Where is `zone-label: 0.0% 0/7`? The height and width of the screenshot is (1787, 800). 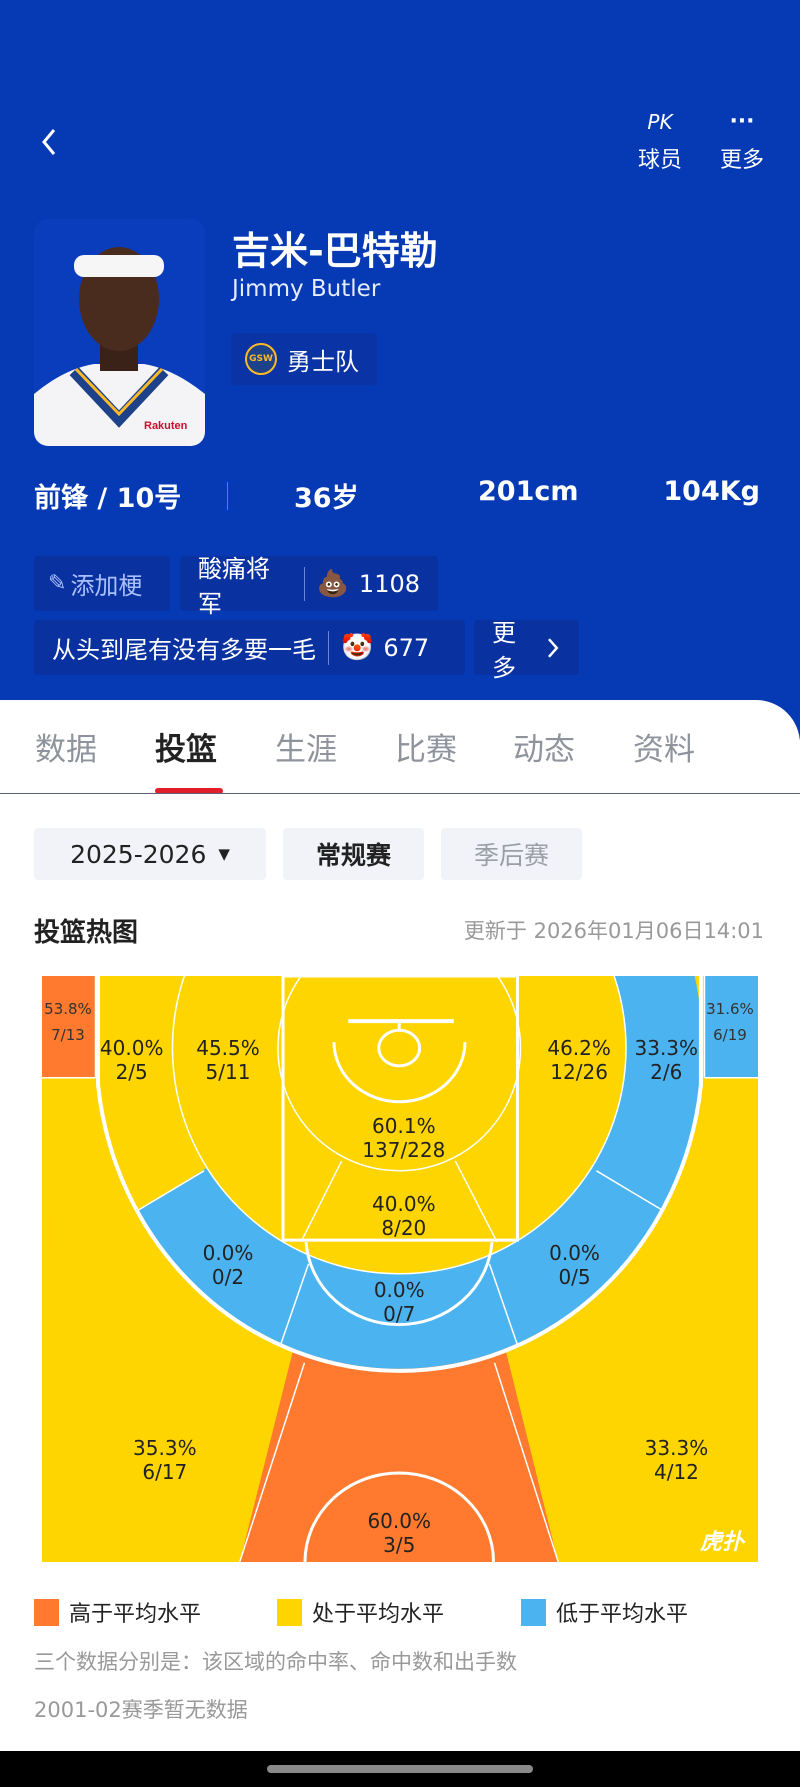
zone-label: 0.0% 0/7 is located at coordinates (399, 1302).